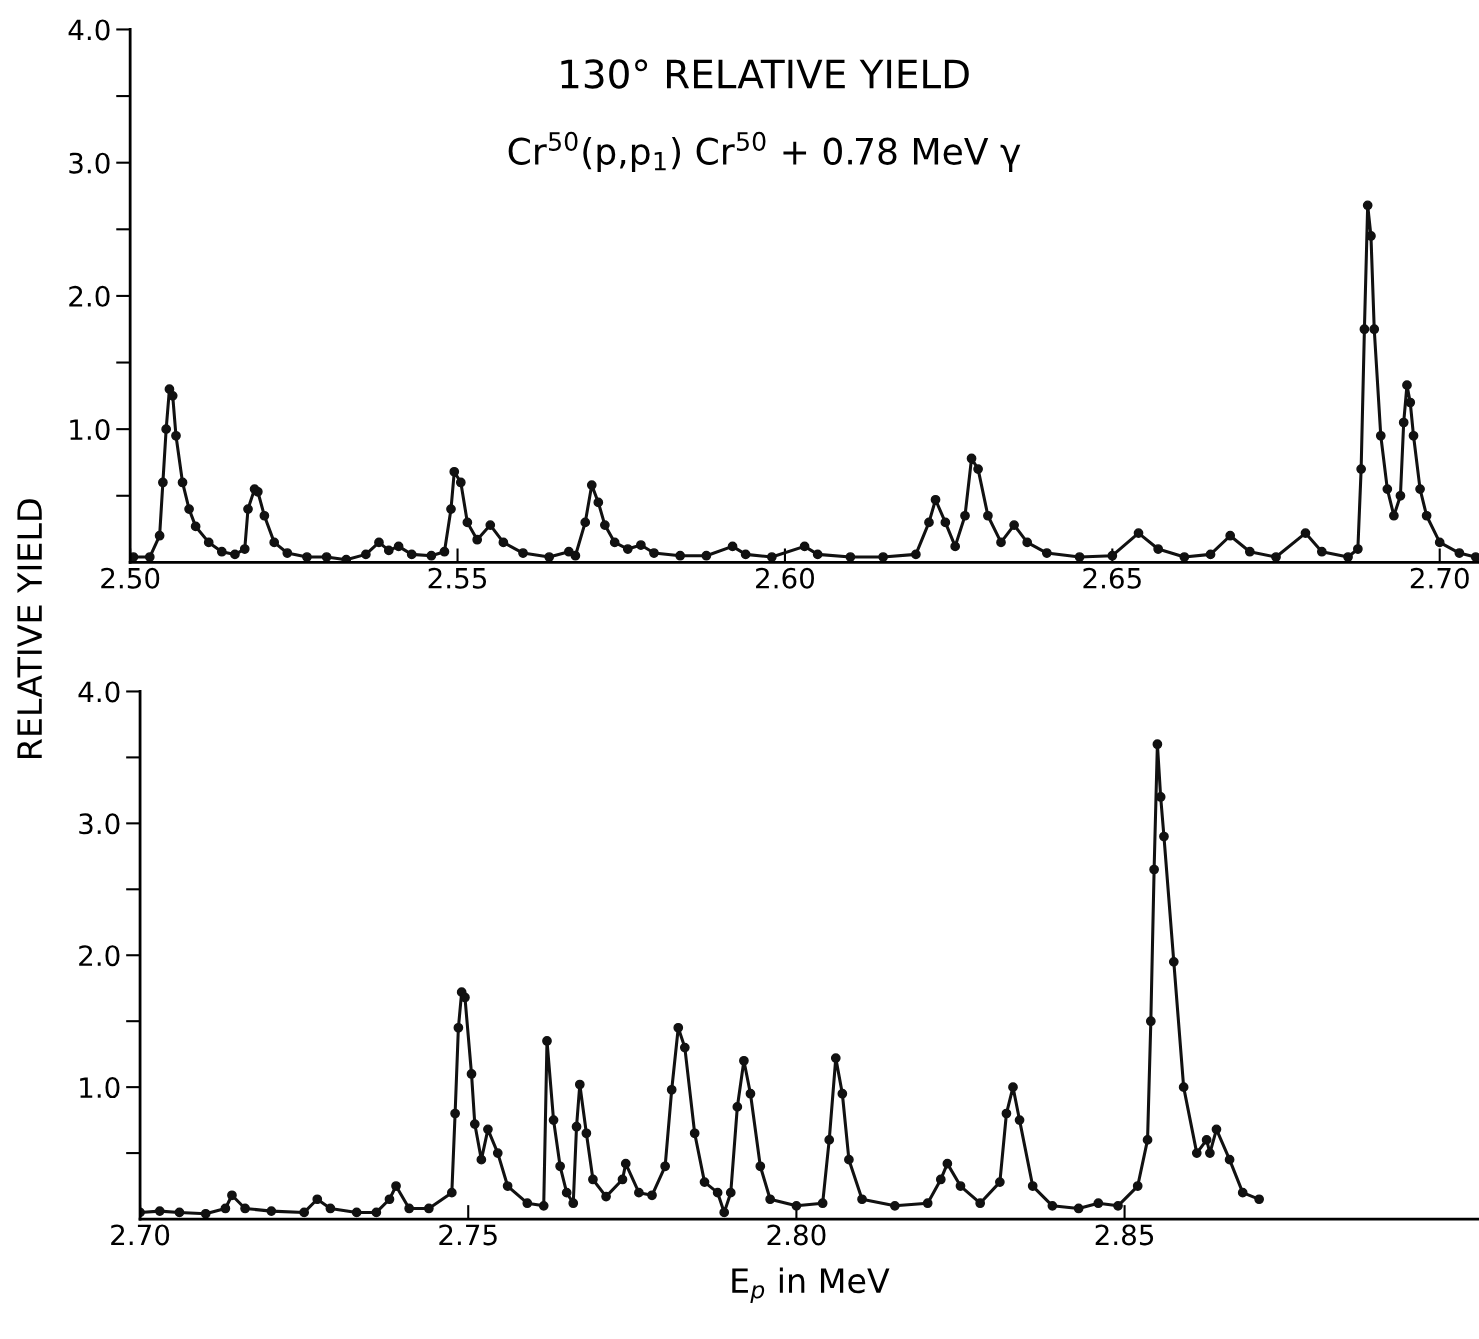 The width and height of the screenshot is (1479, 1339). What do you see at coordinates (1112, 578) in the screenshot?
I see `x-tick-label: 2.65` at bounding box center [1112, 578].